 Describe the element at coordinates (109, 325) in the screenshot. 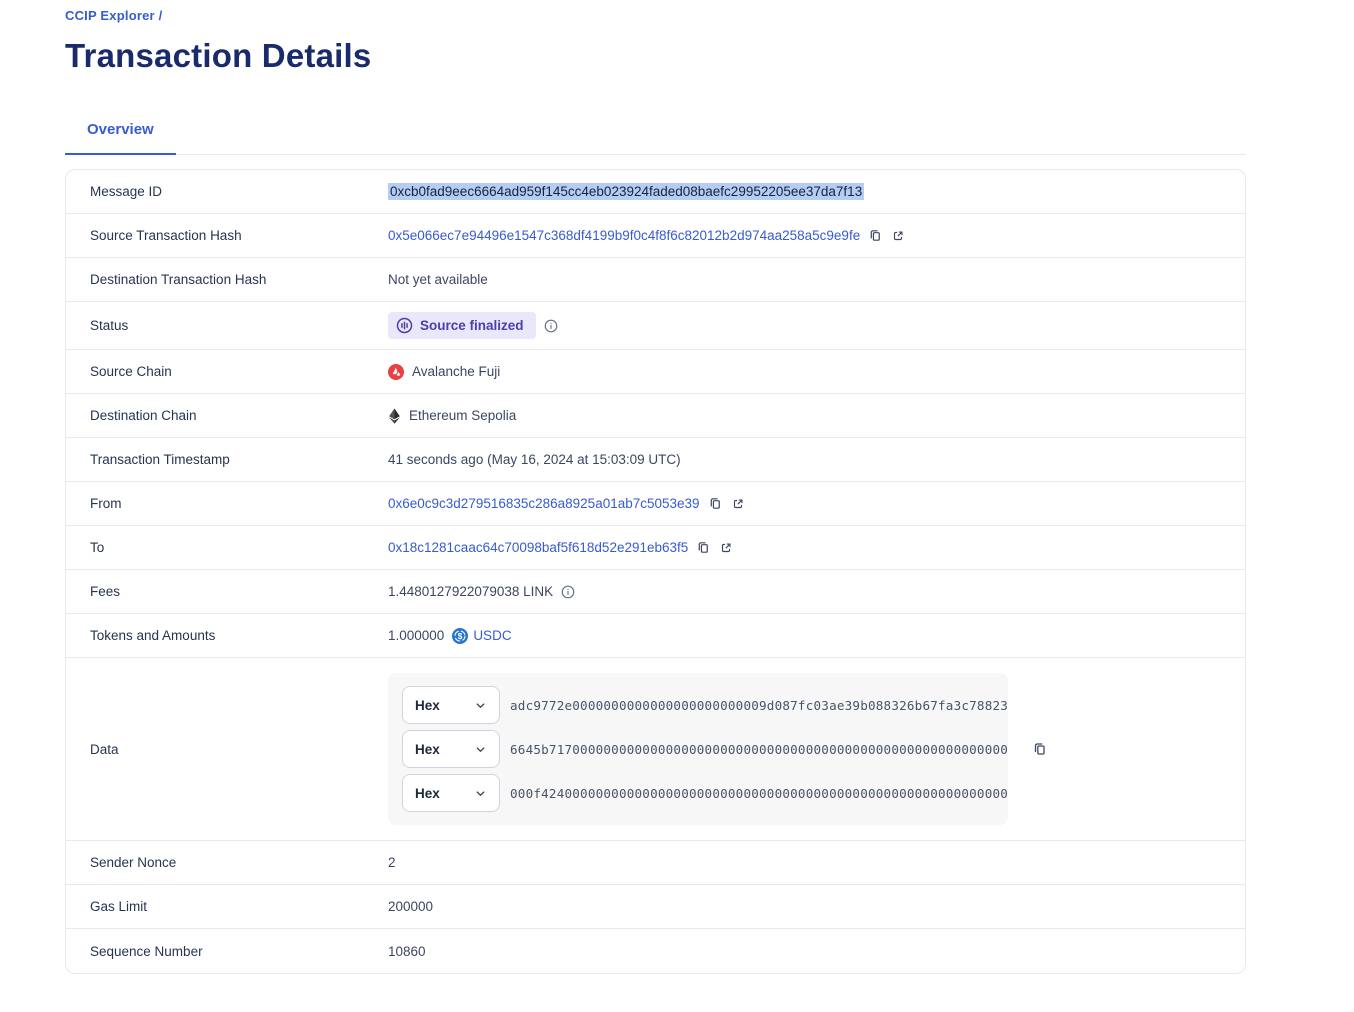

I see `status-label: Status` at that location.